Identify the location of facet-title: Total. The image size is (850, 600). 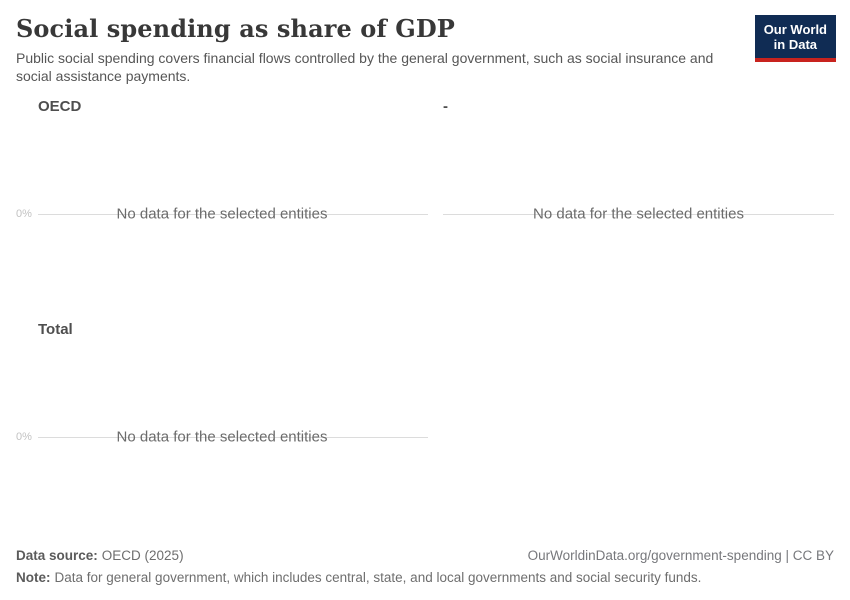
(55, 329).